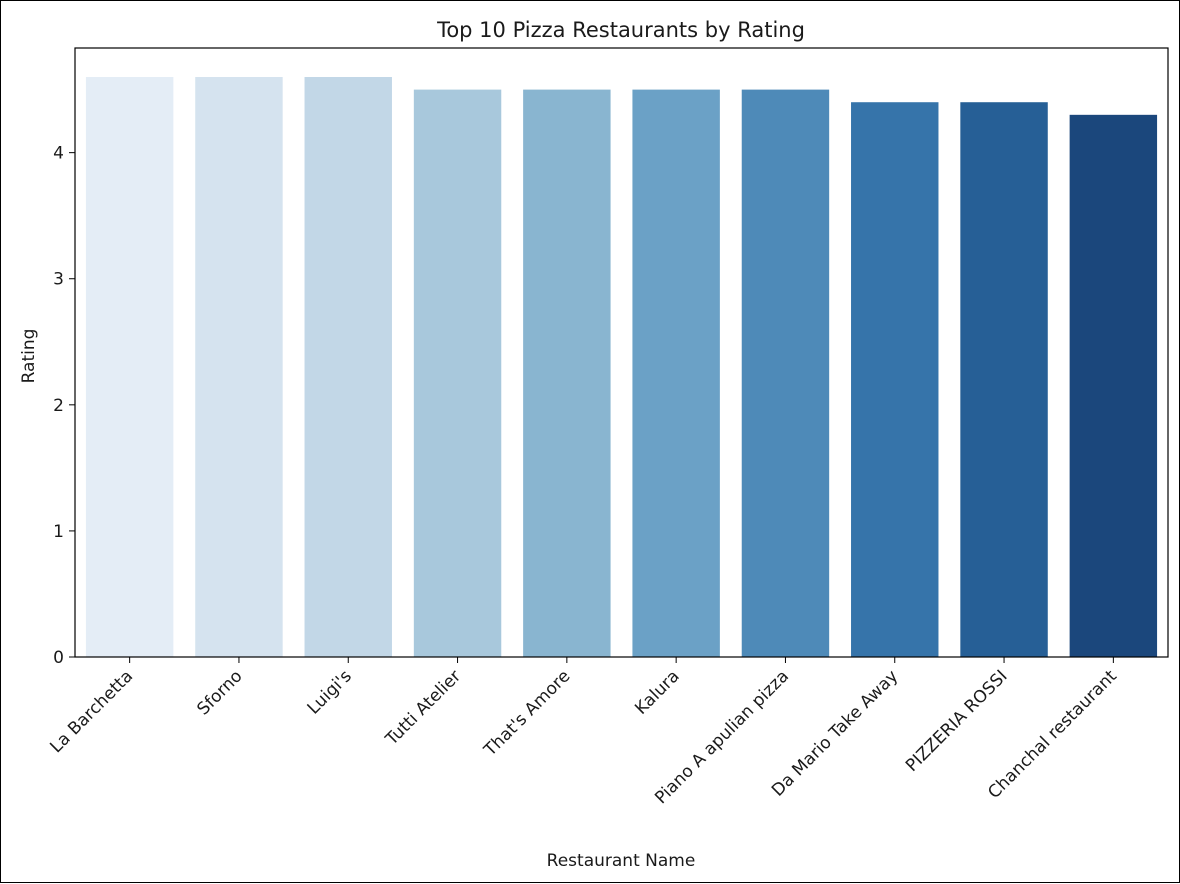 Image resolution: width=1180 pixels, height=884 pixels. I want to click on x-tick-label: PIZZERIA ROSSI, so click(957, 721).